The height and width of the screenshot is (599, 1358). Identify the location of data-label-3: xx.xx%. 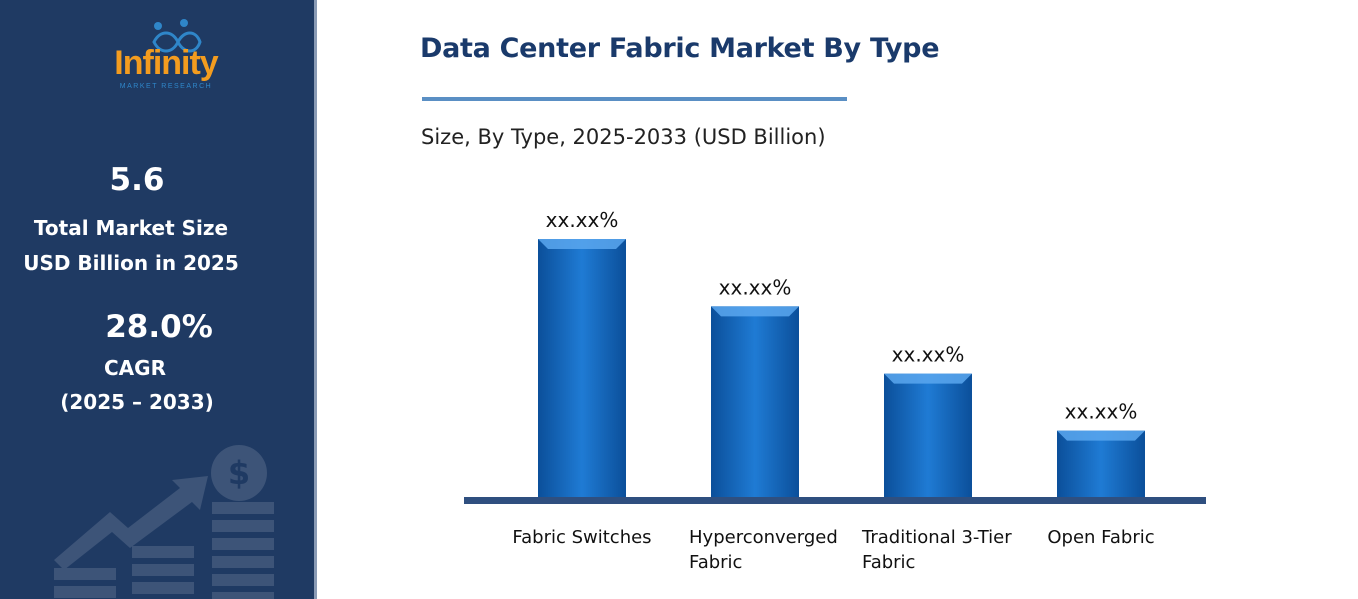
(1101, 412).